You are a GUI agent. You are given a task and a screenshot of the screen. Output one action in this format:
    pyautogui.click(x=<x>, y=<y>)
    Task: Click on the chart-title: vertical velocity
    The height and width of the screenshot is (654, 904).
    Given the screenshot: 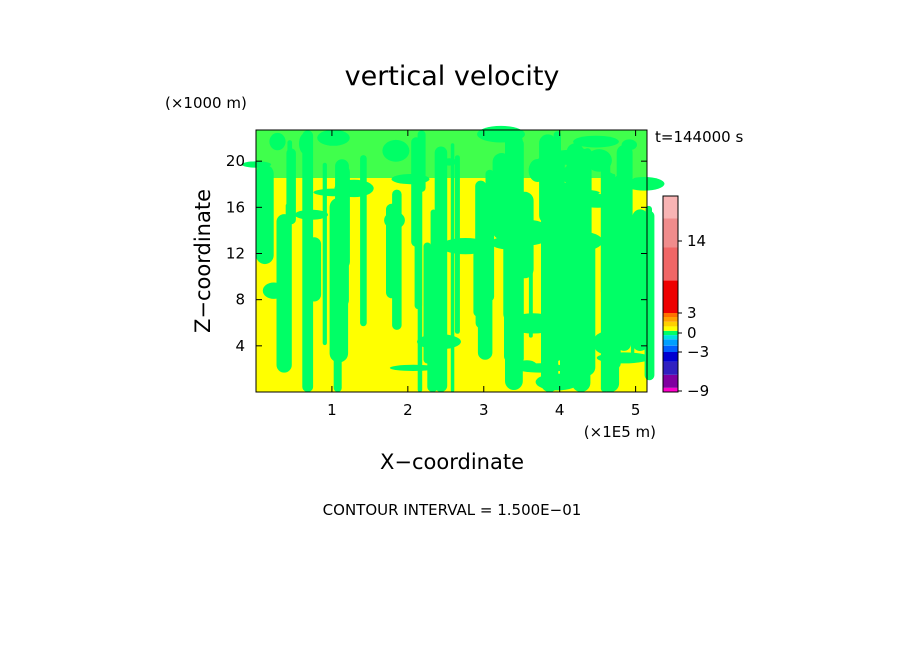 What is the action you would take?
    pyautogui.click(x=452, y=76)
    